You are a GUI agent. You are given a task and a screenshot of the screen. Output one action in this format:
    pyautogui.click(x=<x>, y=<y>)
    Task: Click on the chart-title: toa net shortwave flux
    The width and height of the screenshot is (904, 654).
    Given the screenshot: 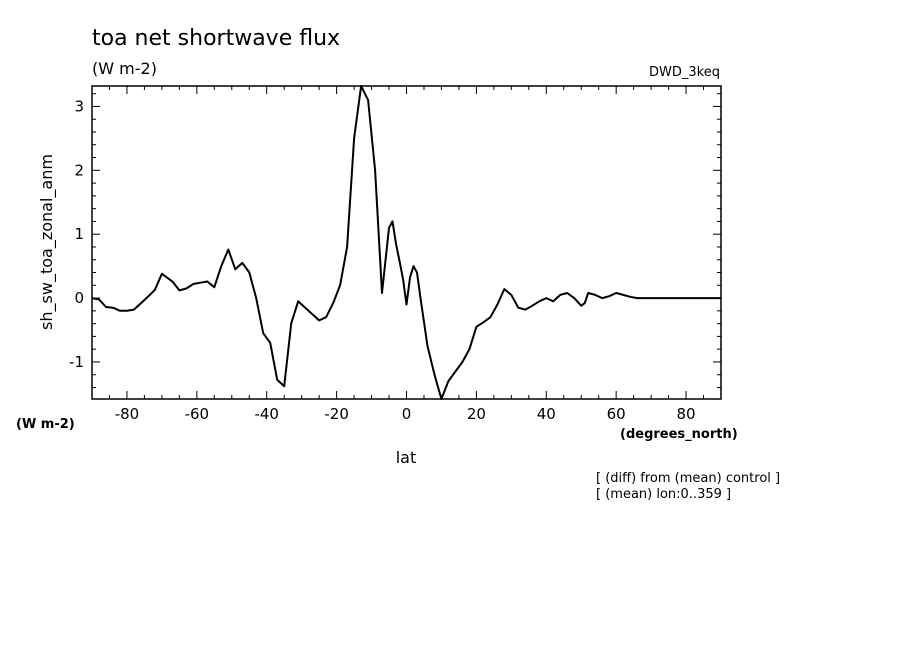 What is the action you would take?
    pyautogui.click(x=216, y=38)
    